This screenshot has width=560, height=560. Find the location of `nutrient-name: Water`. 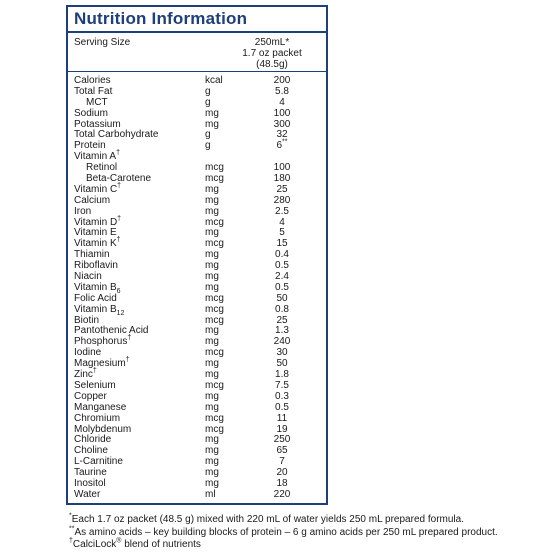

nutrient-name: Water is located at coordinates (87, 494).